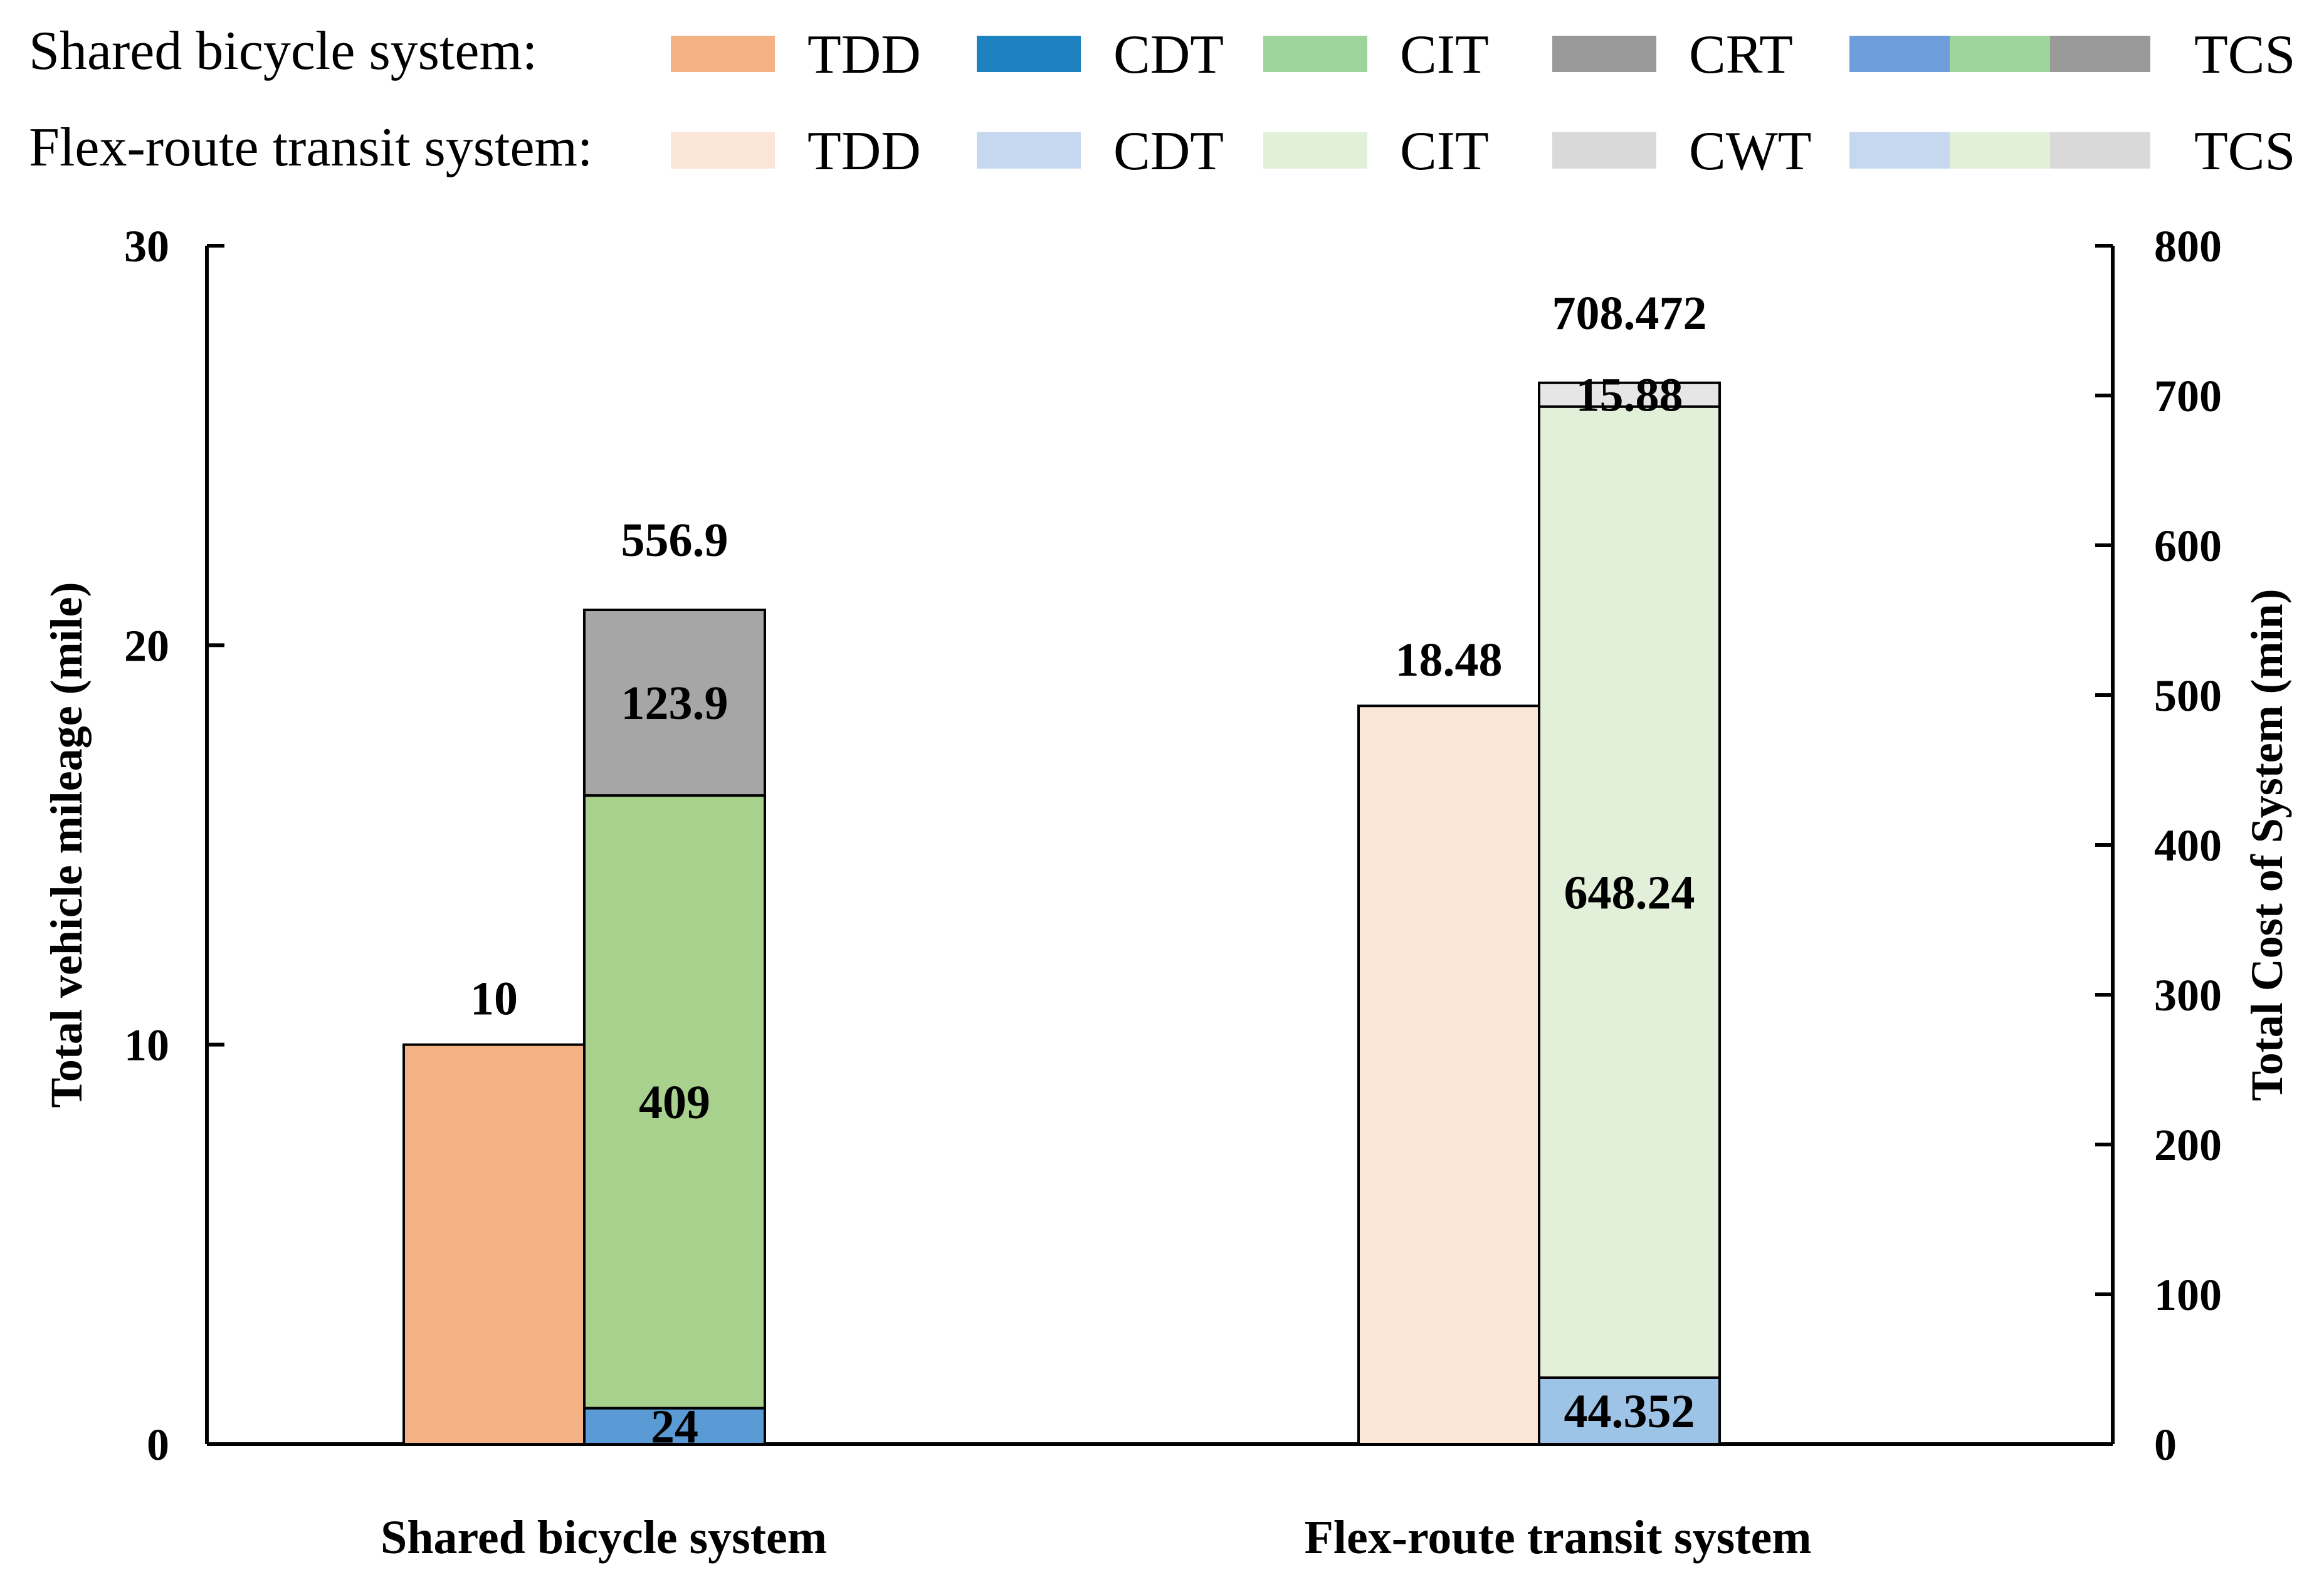 The height and width of the screenshot is (1577, 2324). What do you see at coordinates (604, 1537) in the screenshot?
I see `category-label-shared-bicycle-system: Shared bicycle system` at bounding box center [604, 1537].